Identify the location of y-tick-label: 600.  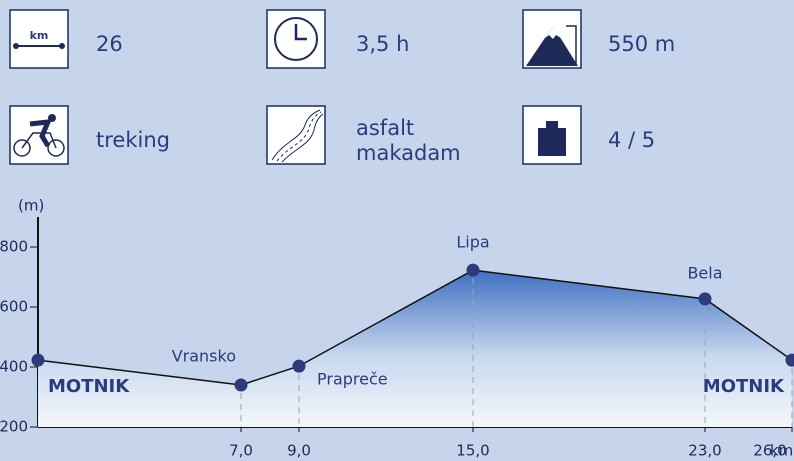
(14, 307).